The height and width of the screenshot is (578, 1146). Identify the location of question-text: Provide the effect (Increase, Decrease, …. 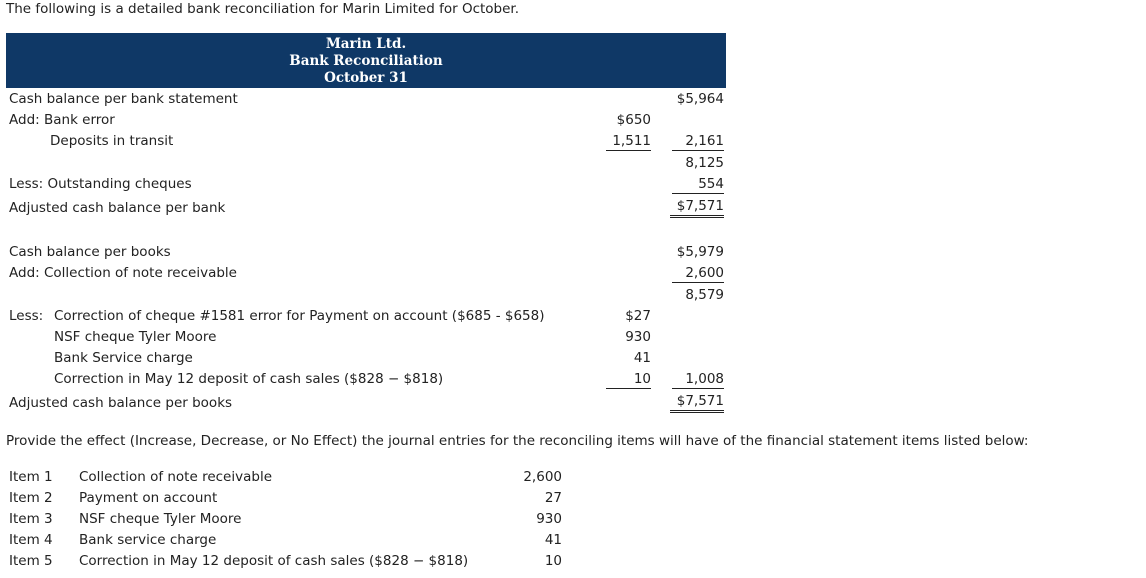
(517, 441).